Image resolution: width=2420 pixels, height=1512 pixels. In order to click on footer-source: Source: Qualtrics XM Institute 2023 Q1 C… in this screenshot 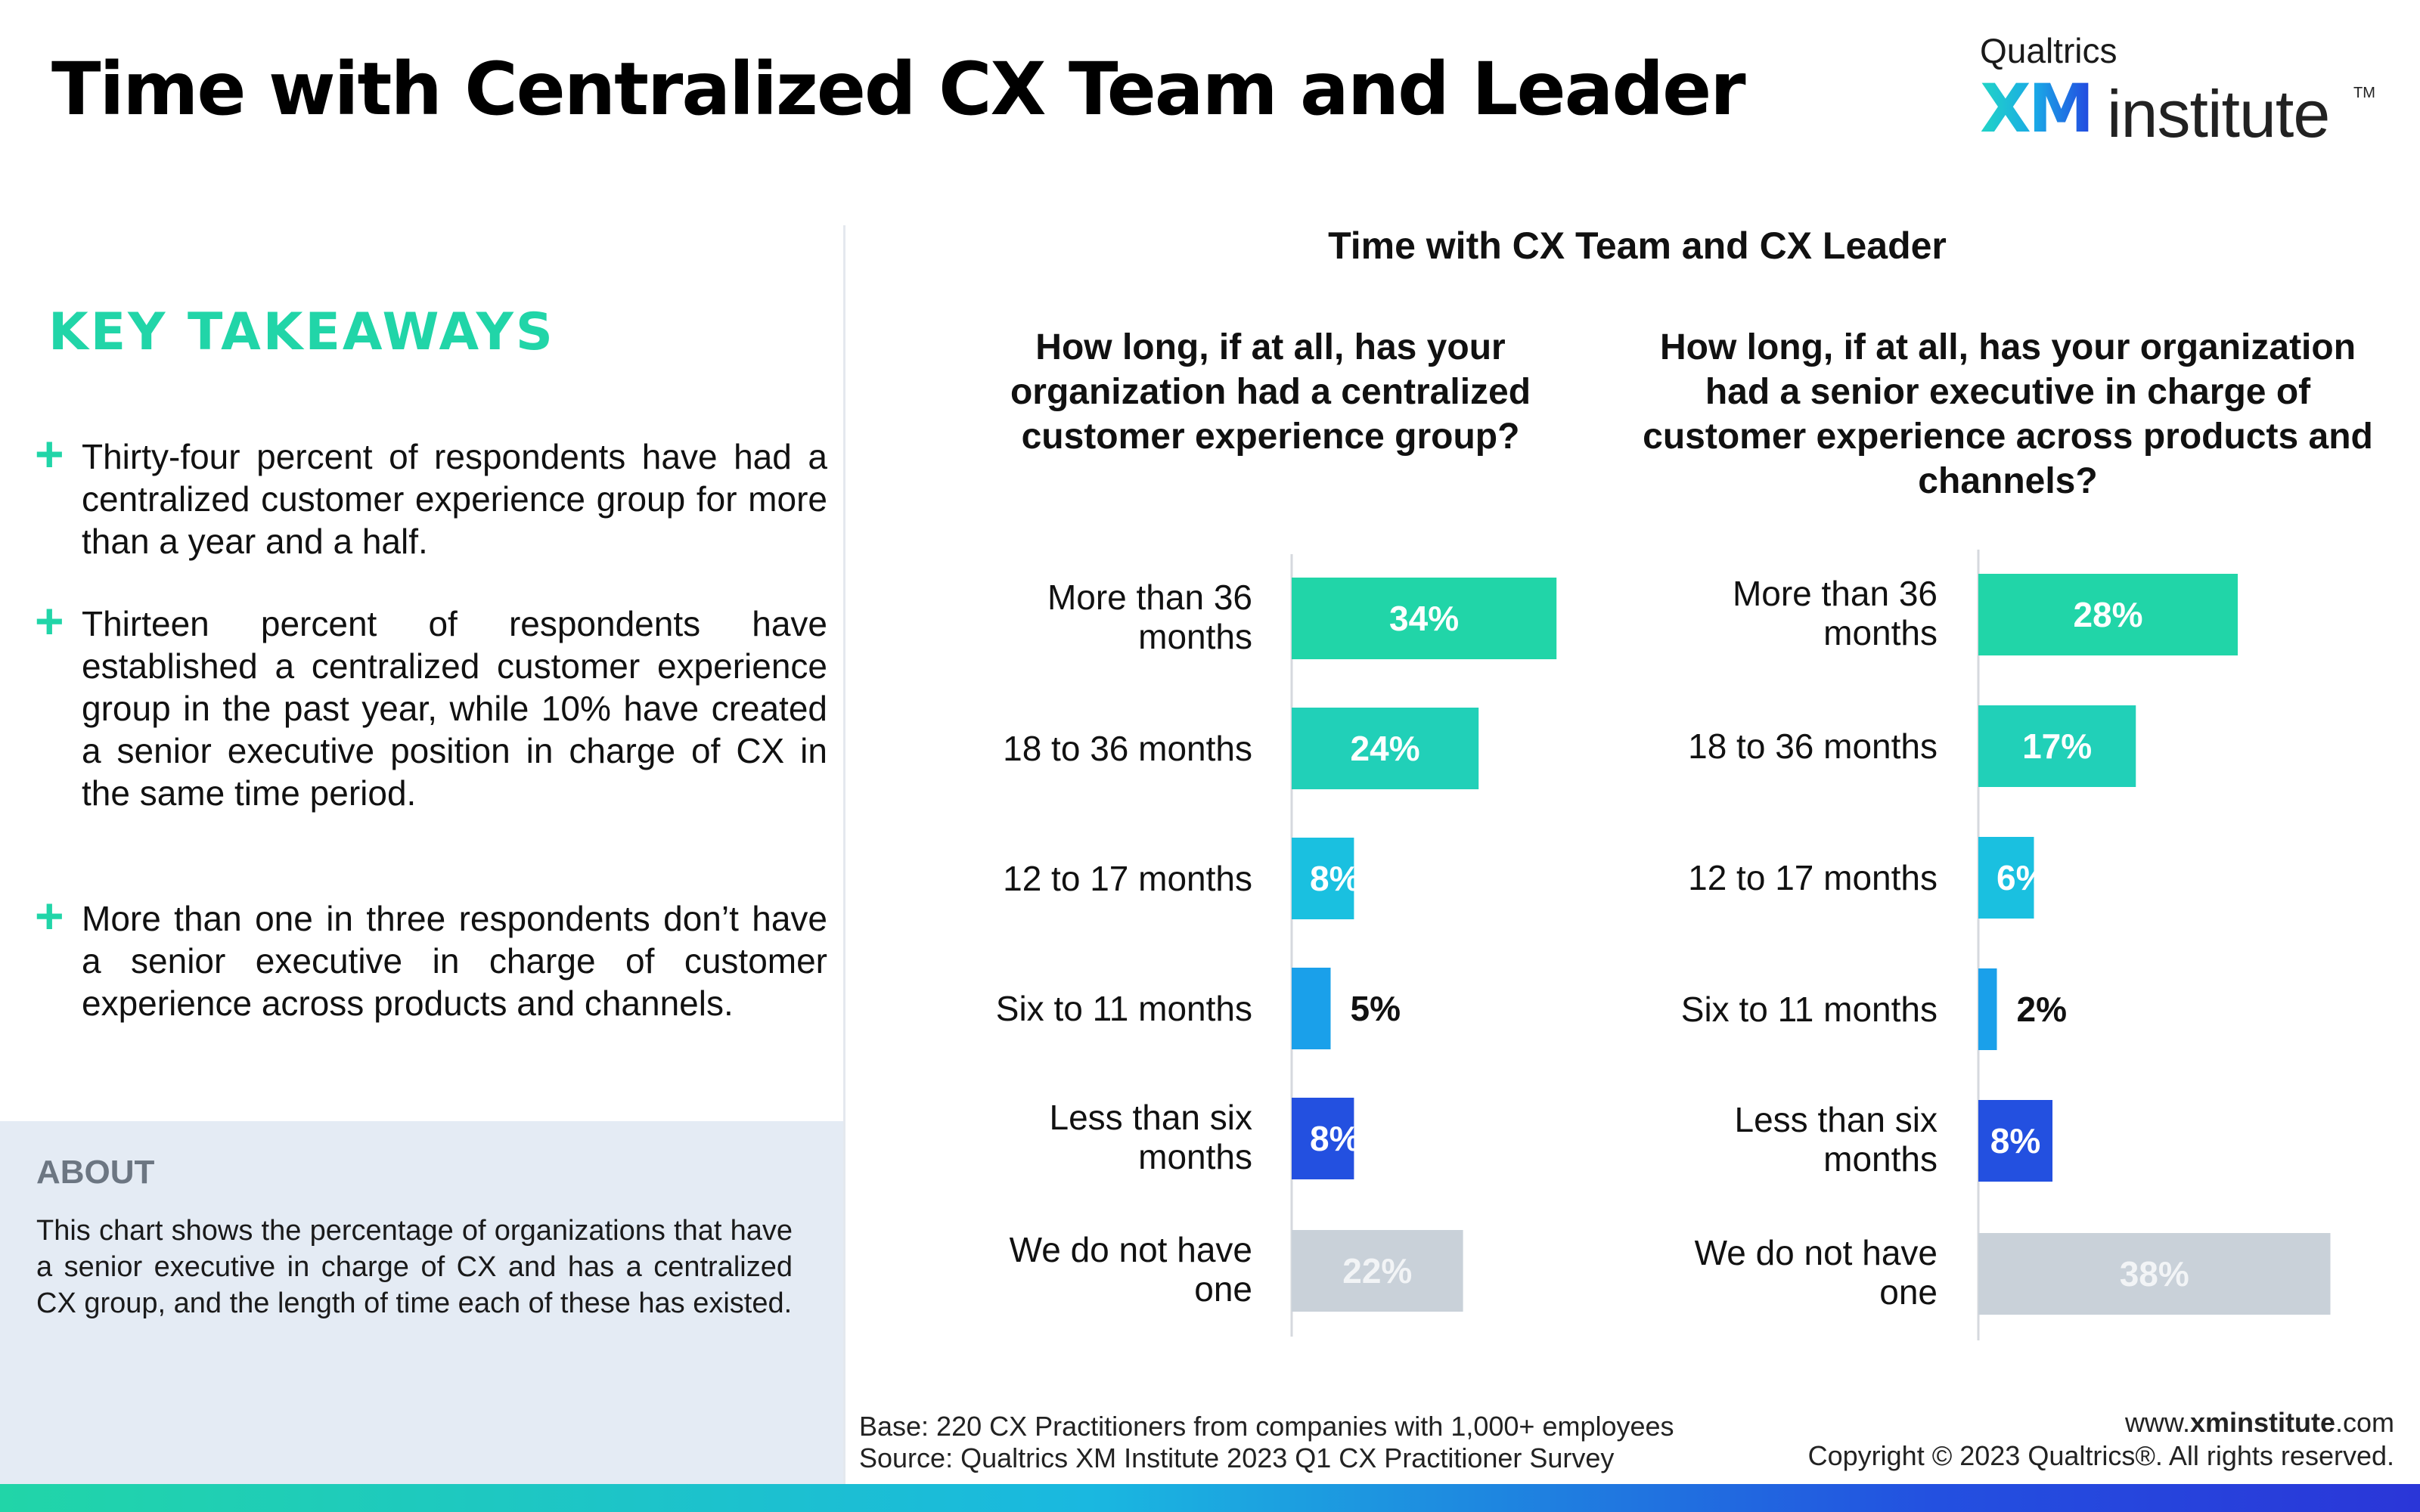, I will do `click(1237, 1457)`.